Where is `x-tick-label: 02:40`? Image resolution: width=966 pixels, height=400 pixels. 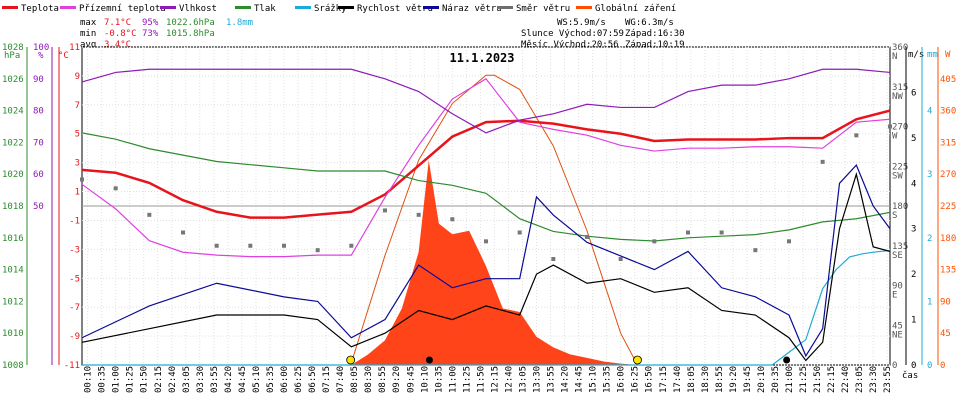 x-tick-label: 02:40 is located at coordinates (173, 379).